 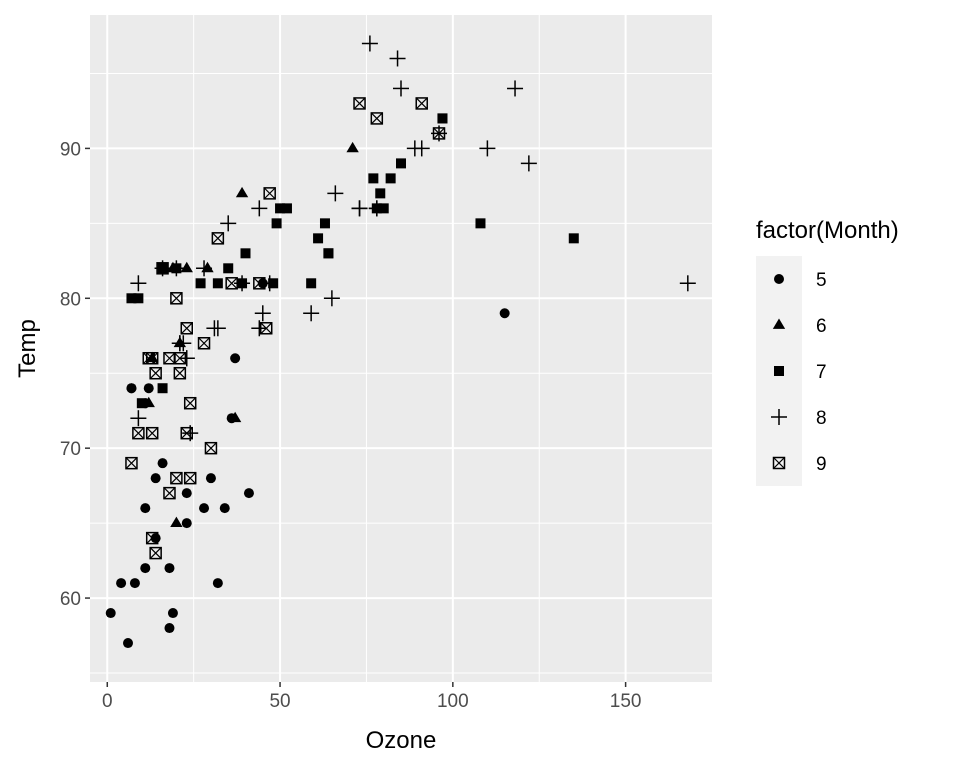 What do you see at coordinates (27, 348) in the screenshot?
I see `y-axis-title: Temp` at bounding box center [27, 348].